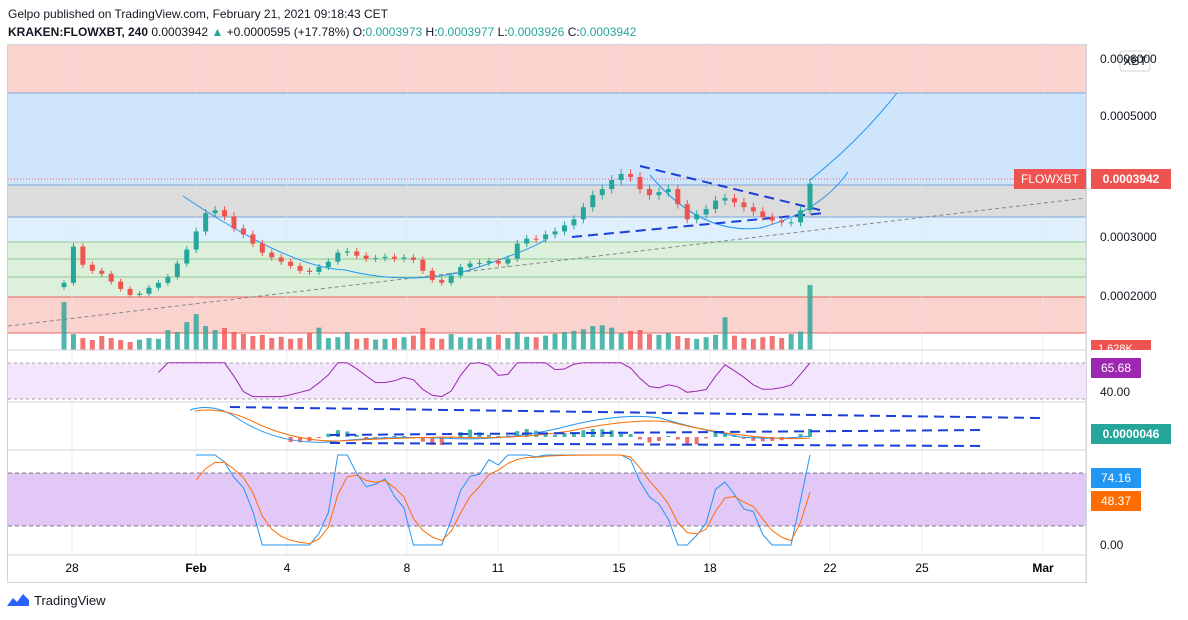 This screenshot has width=1188, height=620. What do you see at coordinates (1116, 478) in the screenshot?
I see `stoch-k-tag` at bounding box center [1116, 478].